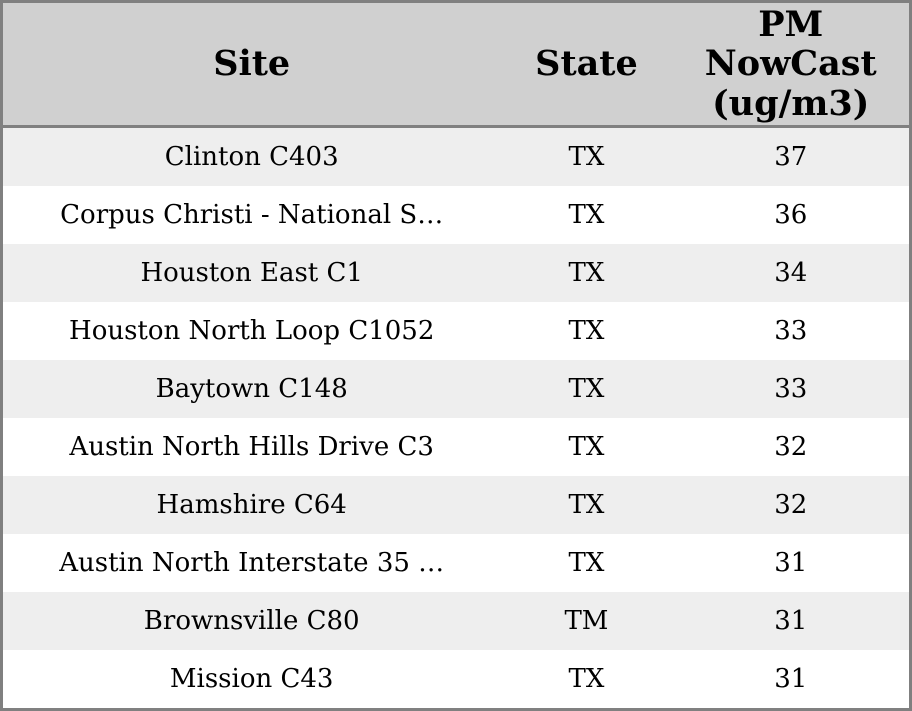 This screenshot has height=711, width=912. What do you see at coordinates (252, 331) in the screenshot?
I see `site-cell: Houston North Loop C1052` at bounding box center [252, 331].